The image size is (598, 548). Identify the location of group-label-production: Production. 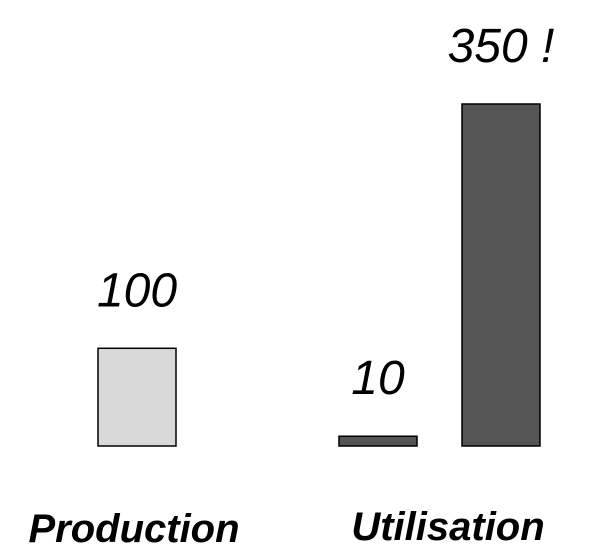
(133, 527).